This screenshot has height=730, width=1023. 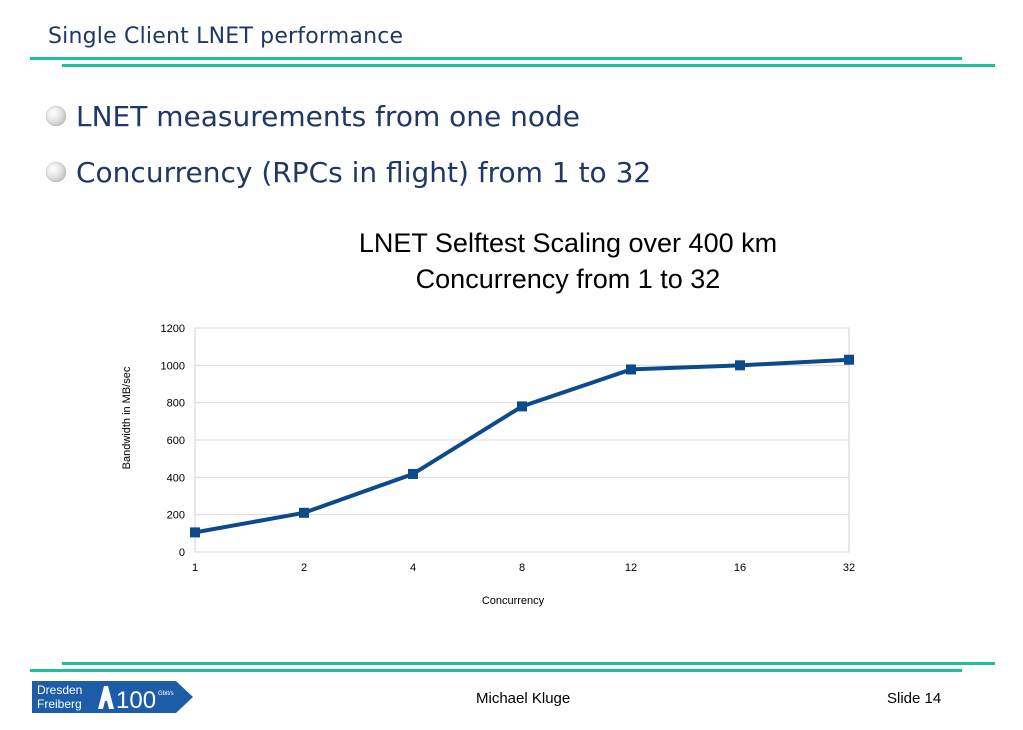 I want to click on y-tick-labels: 0 200 400 600 800 1000 1200, so click(x=173, y=441).